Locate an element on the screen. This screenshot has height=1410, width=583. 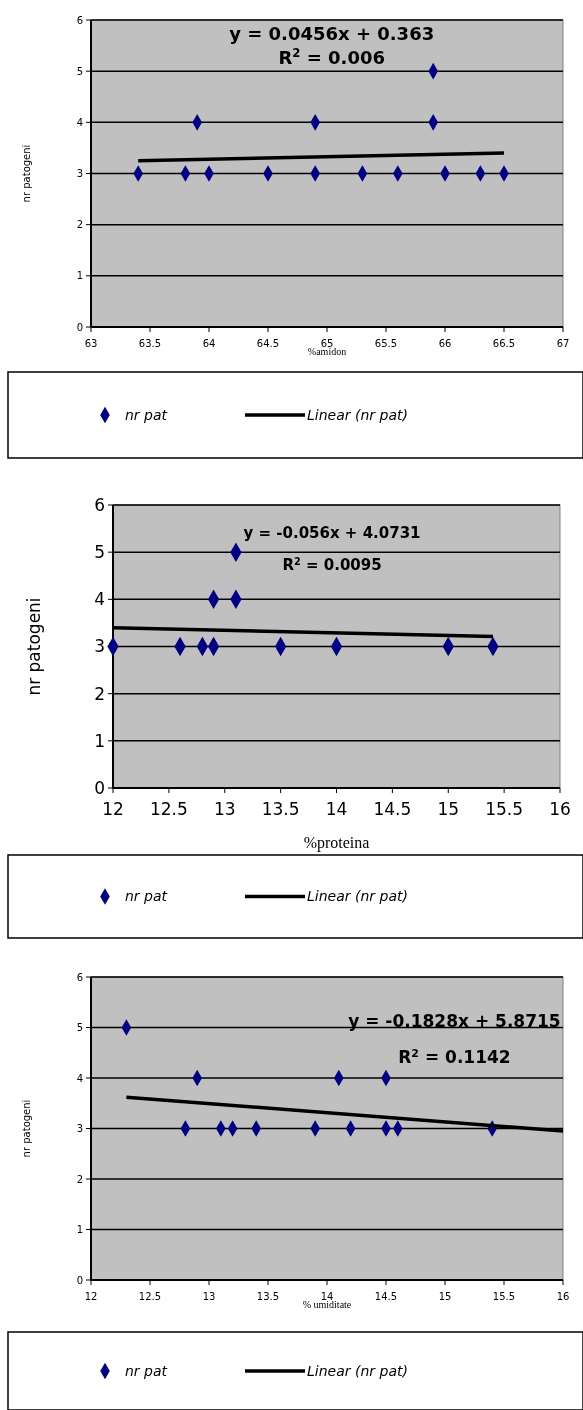
x-tick-label: 65.5 is located at coordinates (386, 343).